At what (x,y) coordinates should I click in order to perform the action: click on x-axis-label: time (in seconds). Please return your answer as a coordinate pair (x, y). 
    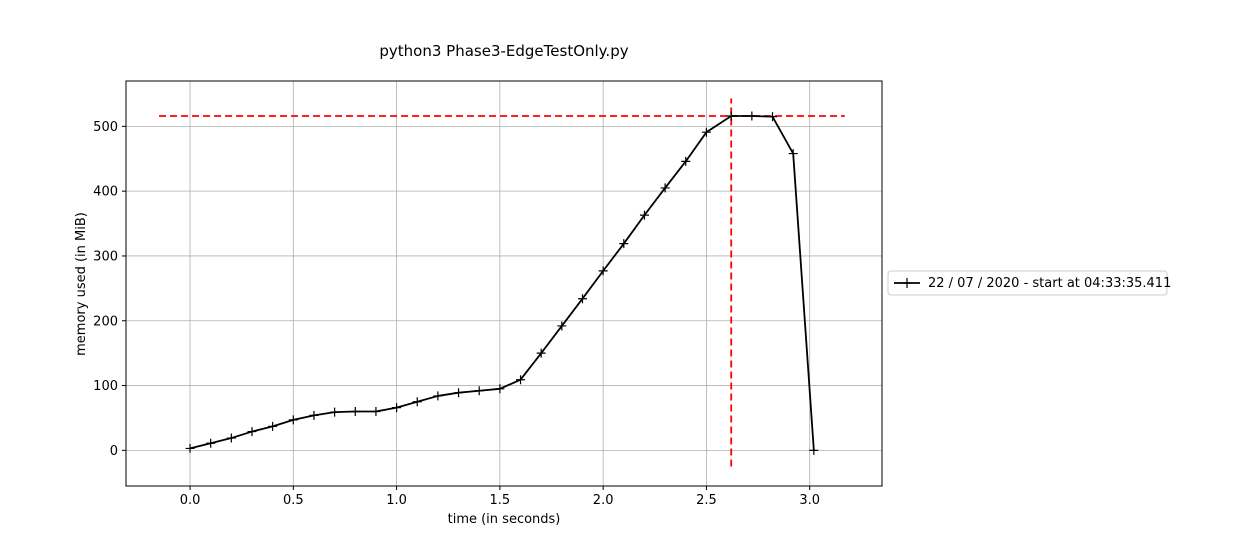
    Looking at the image, I should click on (504, 519).